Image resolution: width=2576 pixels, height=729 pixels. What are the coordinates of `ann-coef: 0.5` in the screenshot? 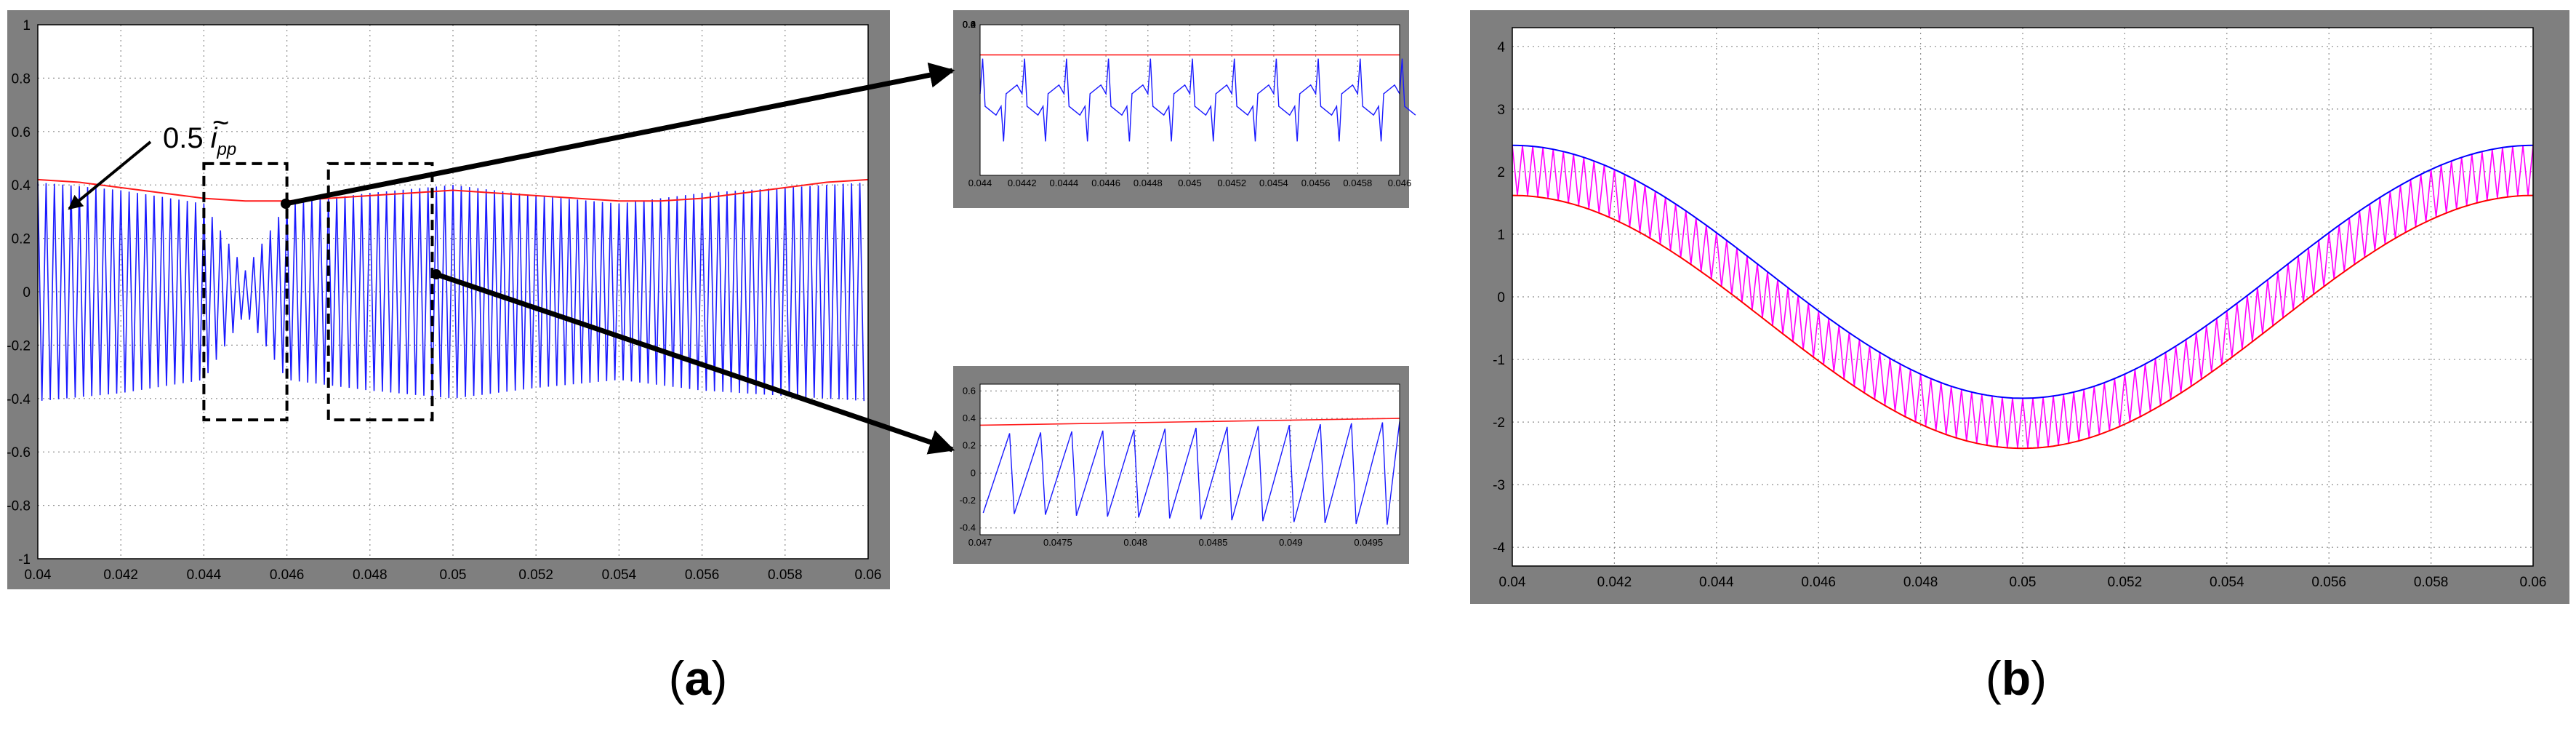 It's located at (183, 138).